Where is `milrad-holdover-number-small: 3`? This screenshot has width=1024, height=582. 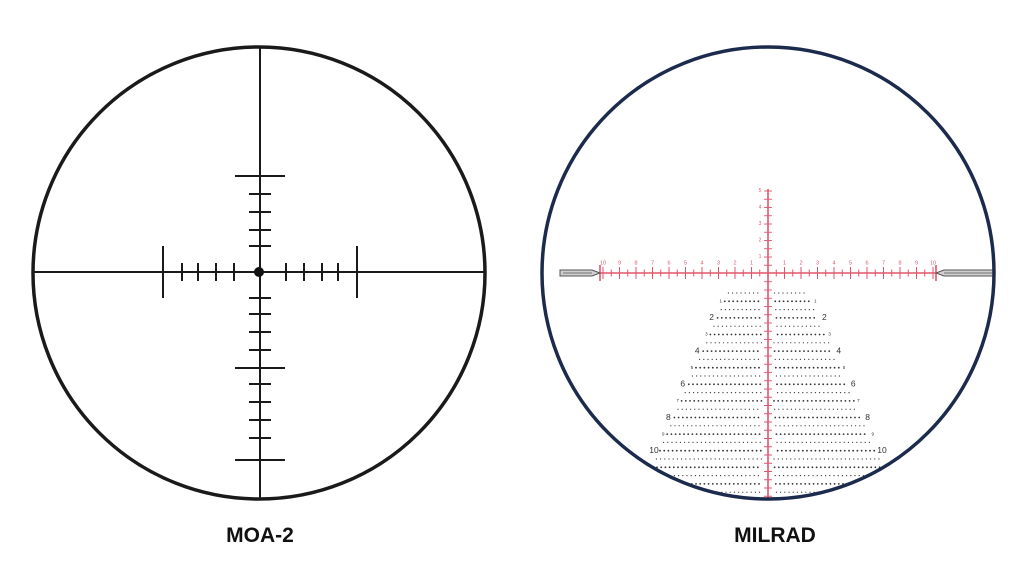
milrad-holdover-number-small: 3 is located at coordinates (706, 334).